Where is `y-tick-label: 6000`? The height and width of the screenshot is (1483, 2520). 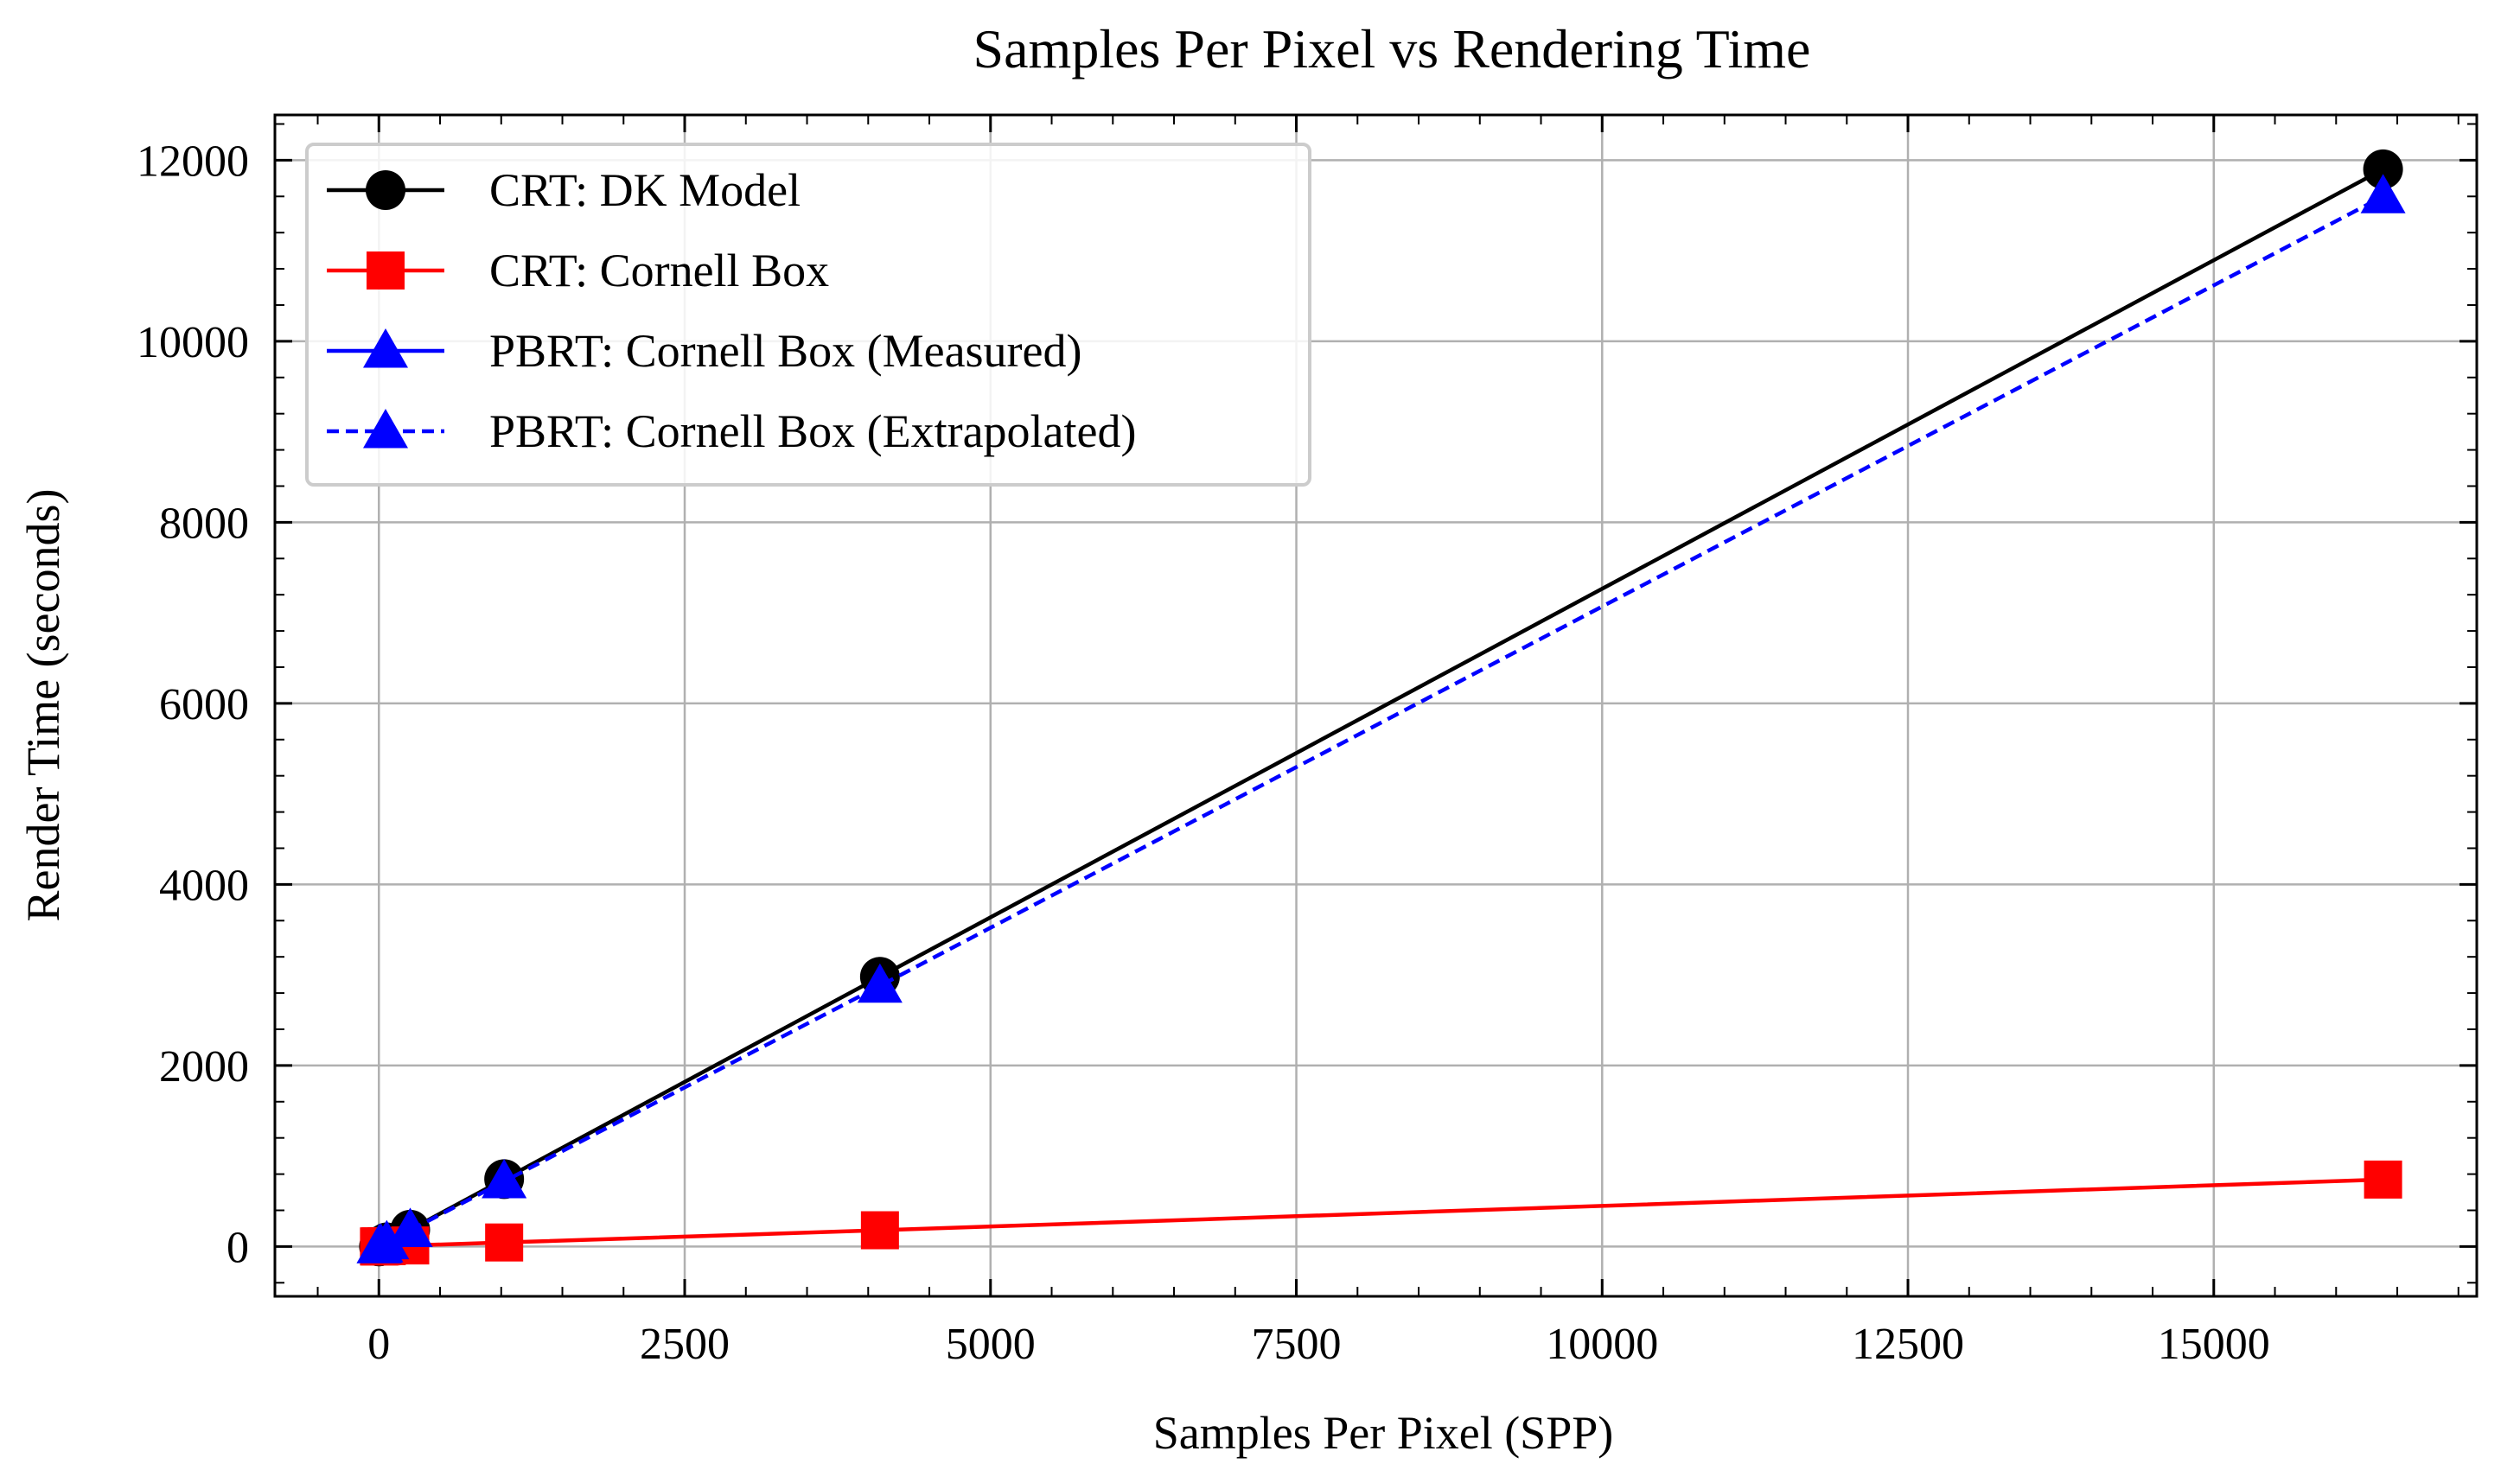 y-tick-label: 6000 is located at coordinates (204, 704).